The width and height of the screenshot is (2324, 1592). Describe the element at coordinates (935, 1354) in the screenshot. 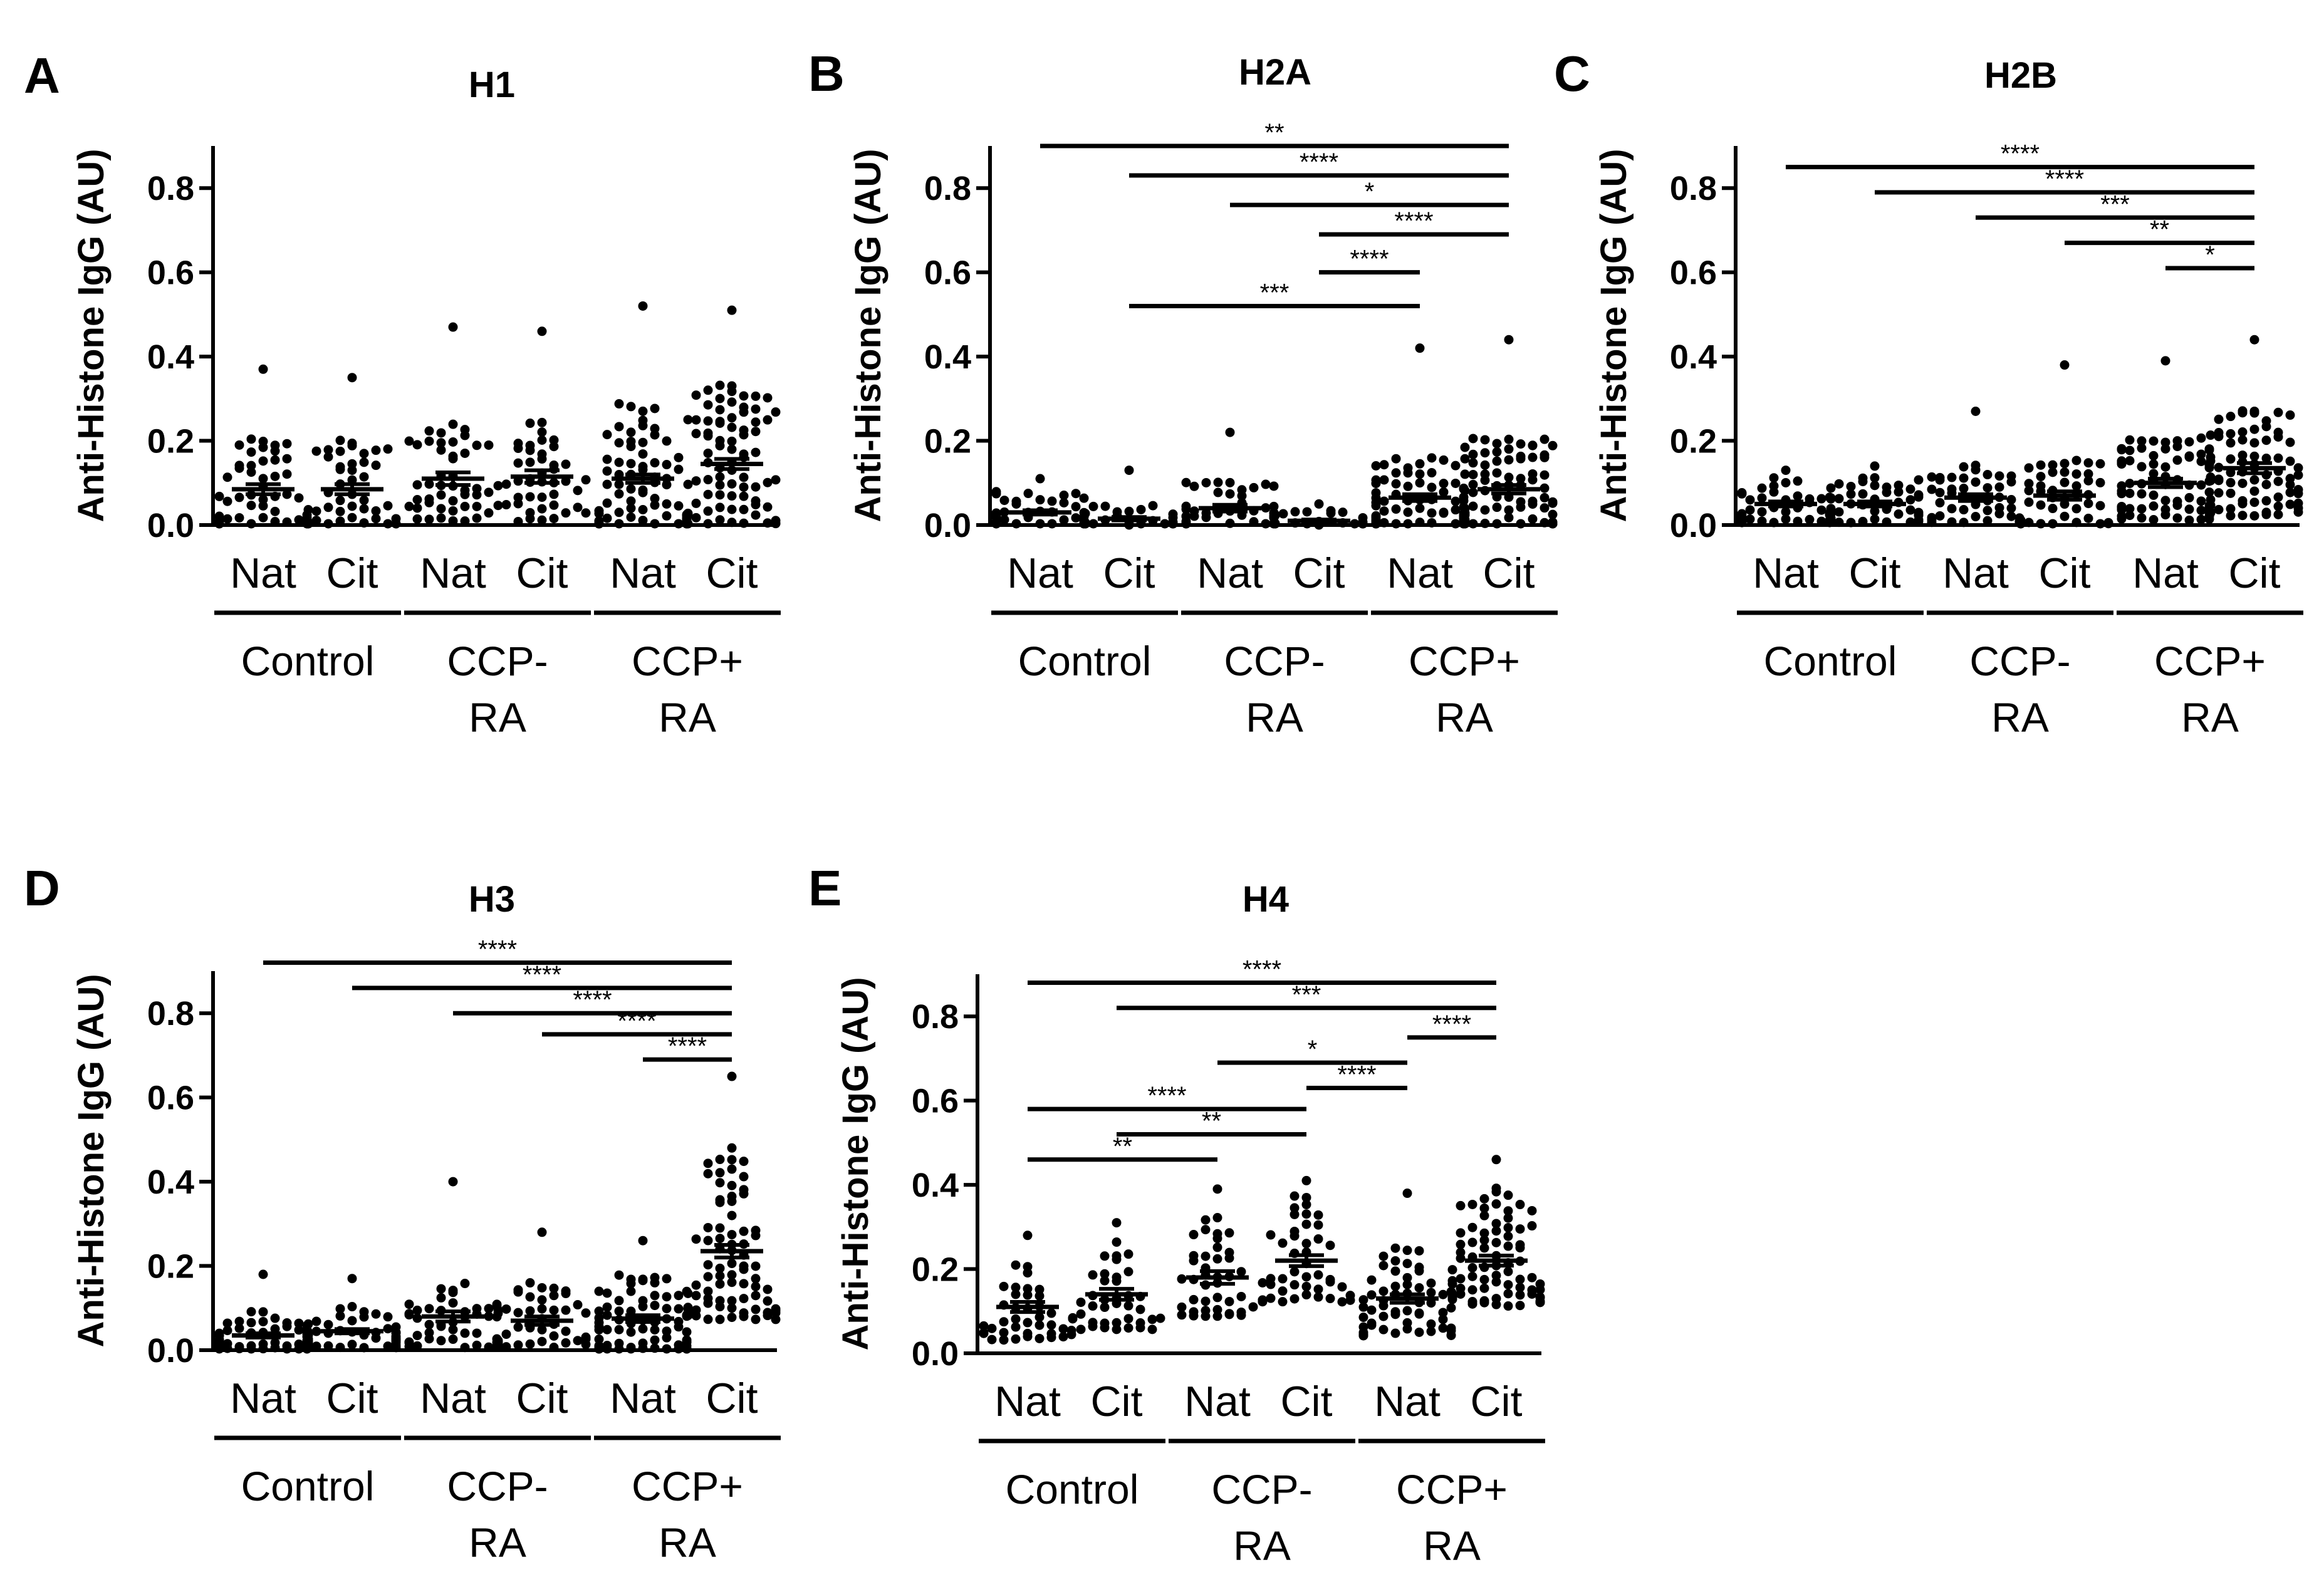

I see `y-tick-label: 0.0` at that location.